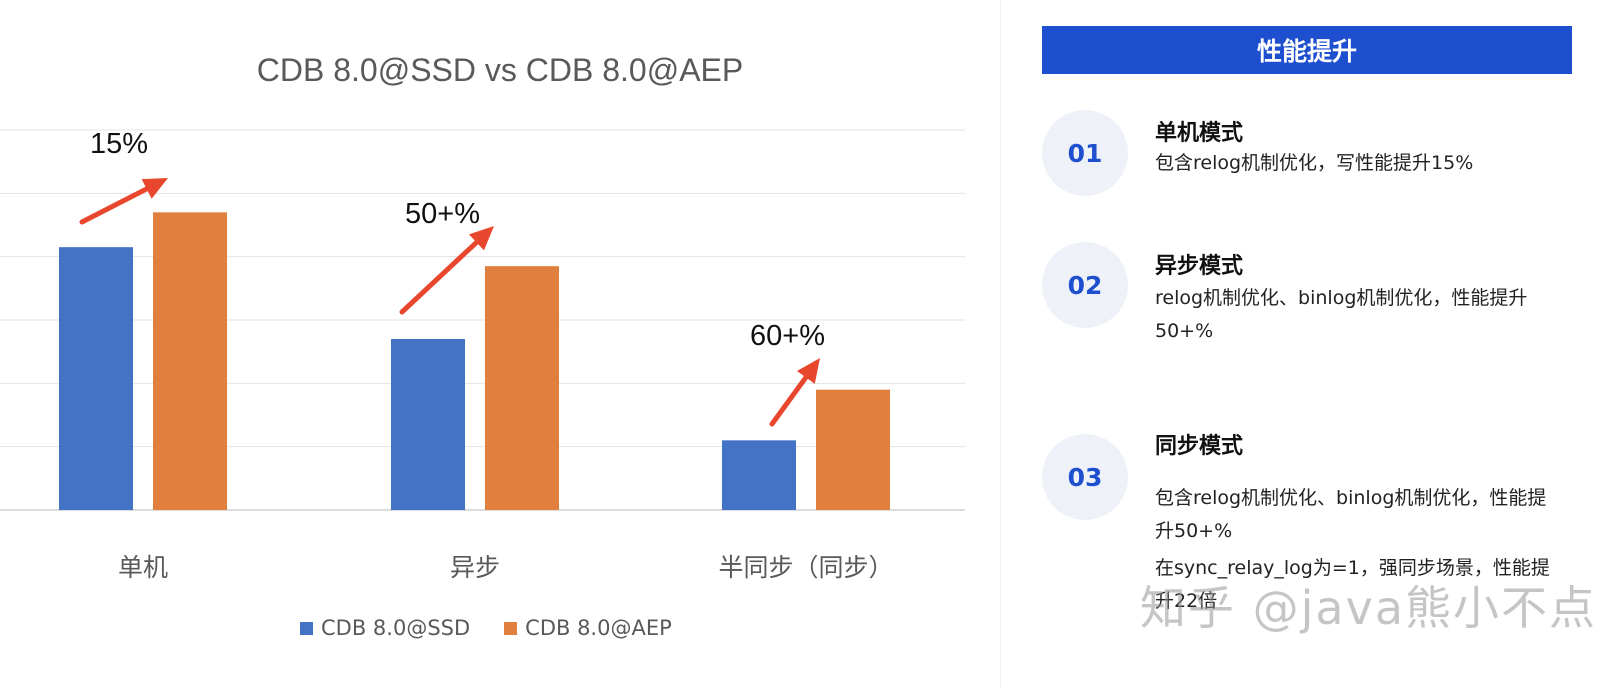  What do you see at coordinates (1000, 343) in the screenshot?
I see `panel-divider` at bounding box center [1000, 343].